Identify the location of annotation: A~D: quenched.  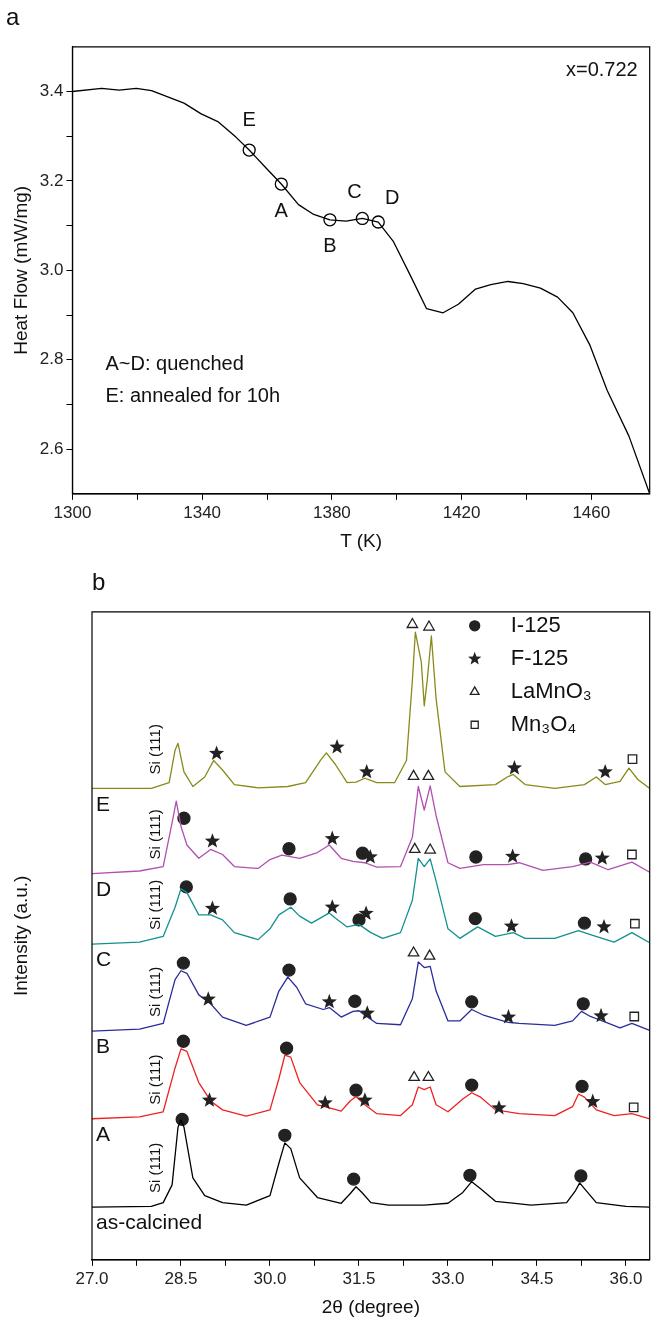
(174, 362).